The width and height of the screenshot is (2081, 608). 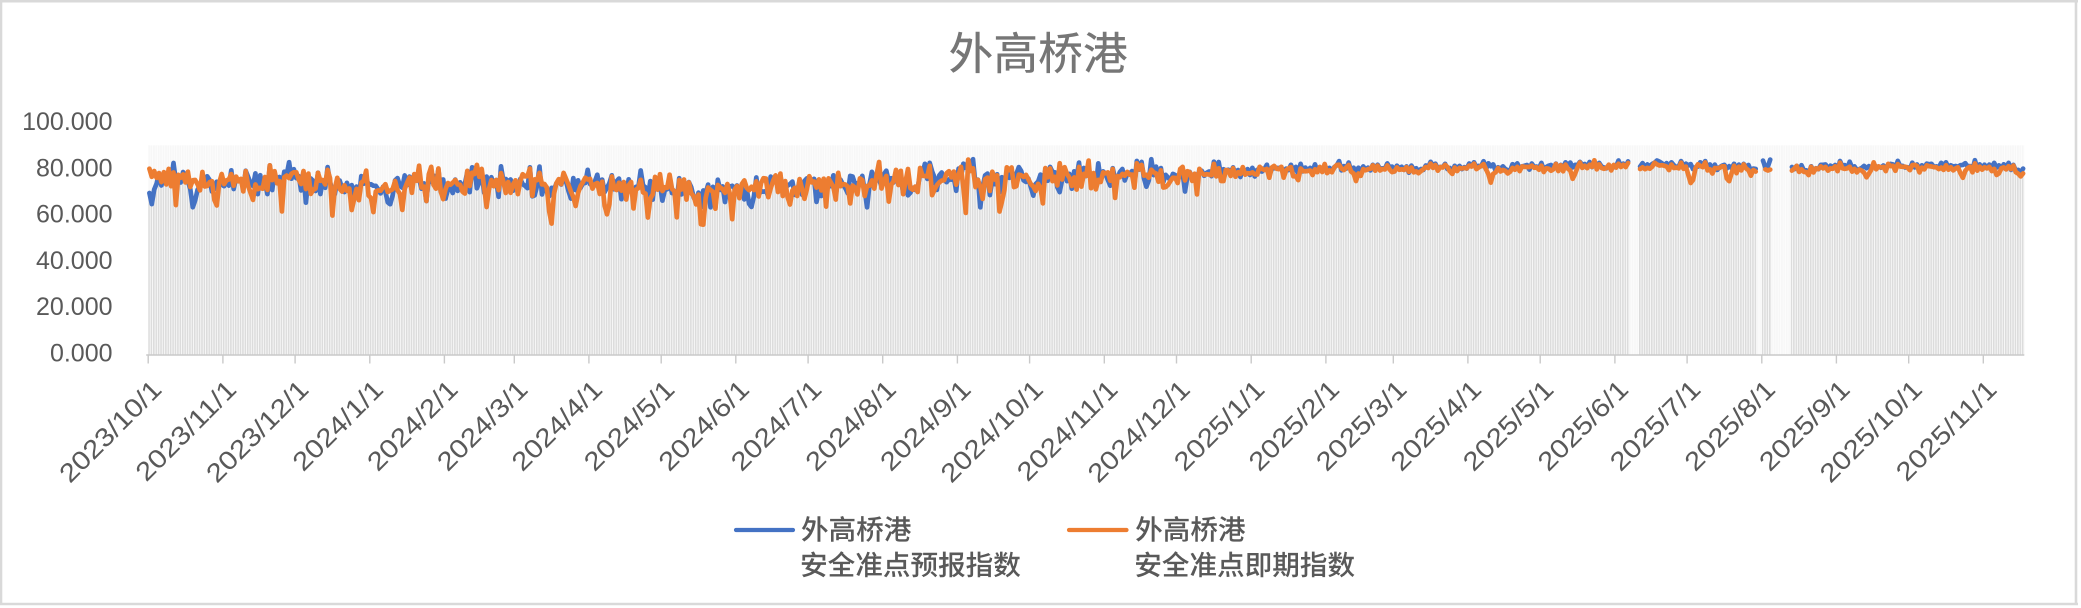 I want to click on svg-text: 60.000, so click(x=74, y=215).